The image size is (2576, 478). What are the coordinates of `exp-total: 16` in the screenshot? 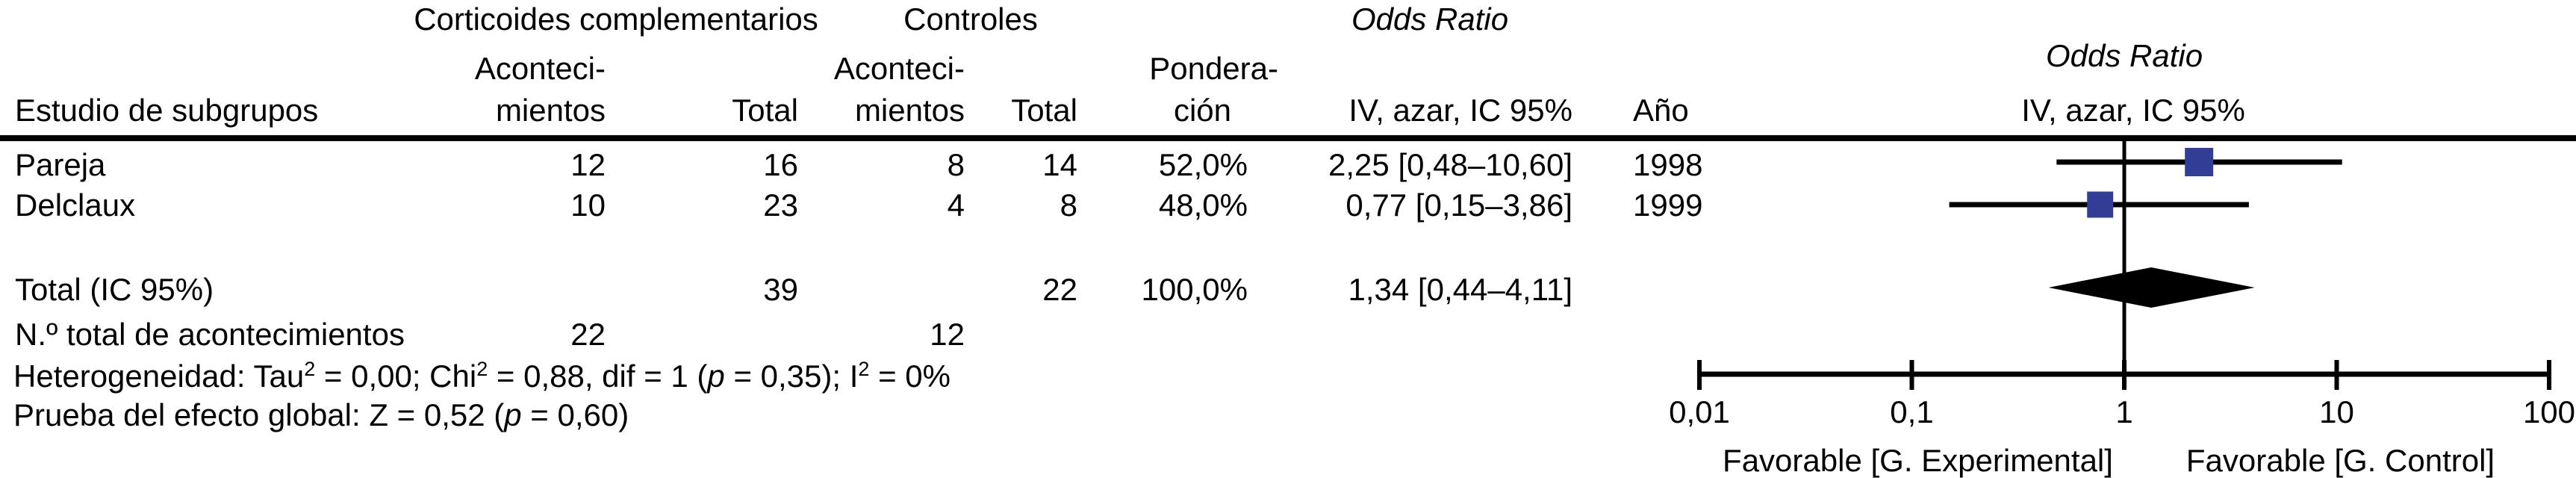 It's located at (780, 164).